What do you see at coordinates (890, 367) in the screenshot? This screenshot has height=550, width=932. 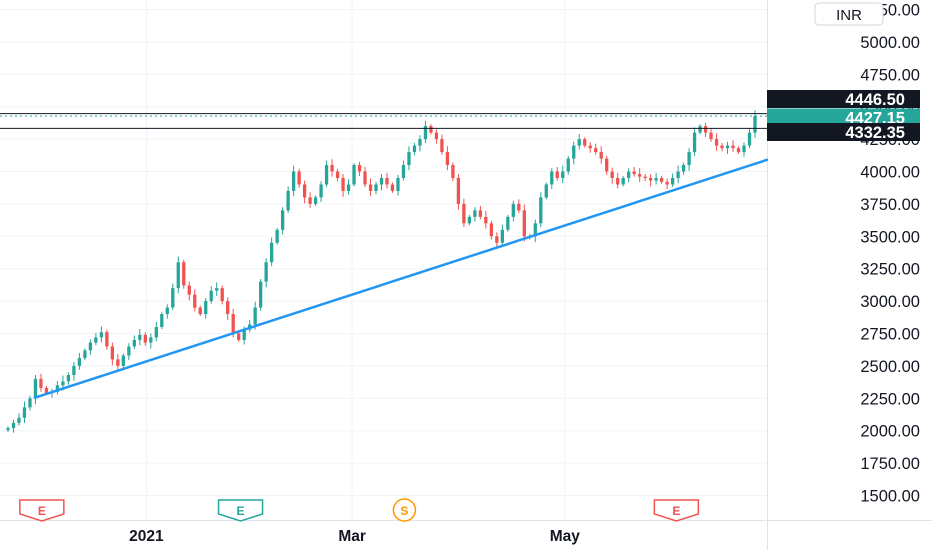 I see `price-tick-label: 2500.00` at bounding box center [890, 367].